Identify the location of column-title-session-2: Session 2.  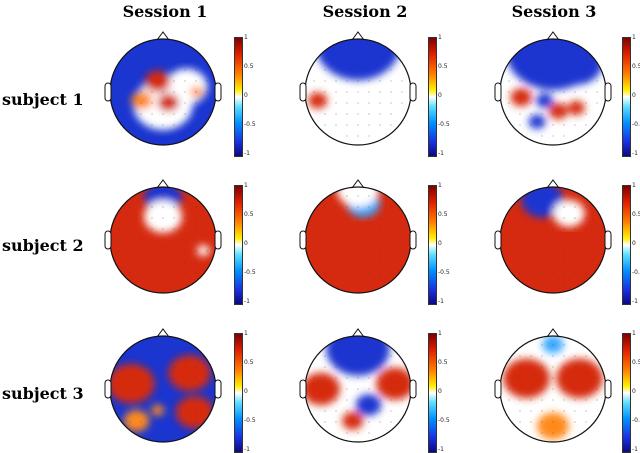
(365, 11).